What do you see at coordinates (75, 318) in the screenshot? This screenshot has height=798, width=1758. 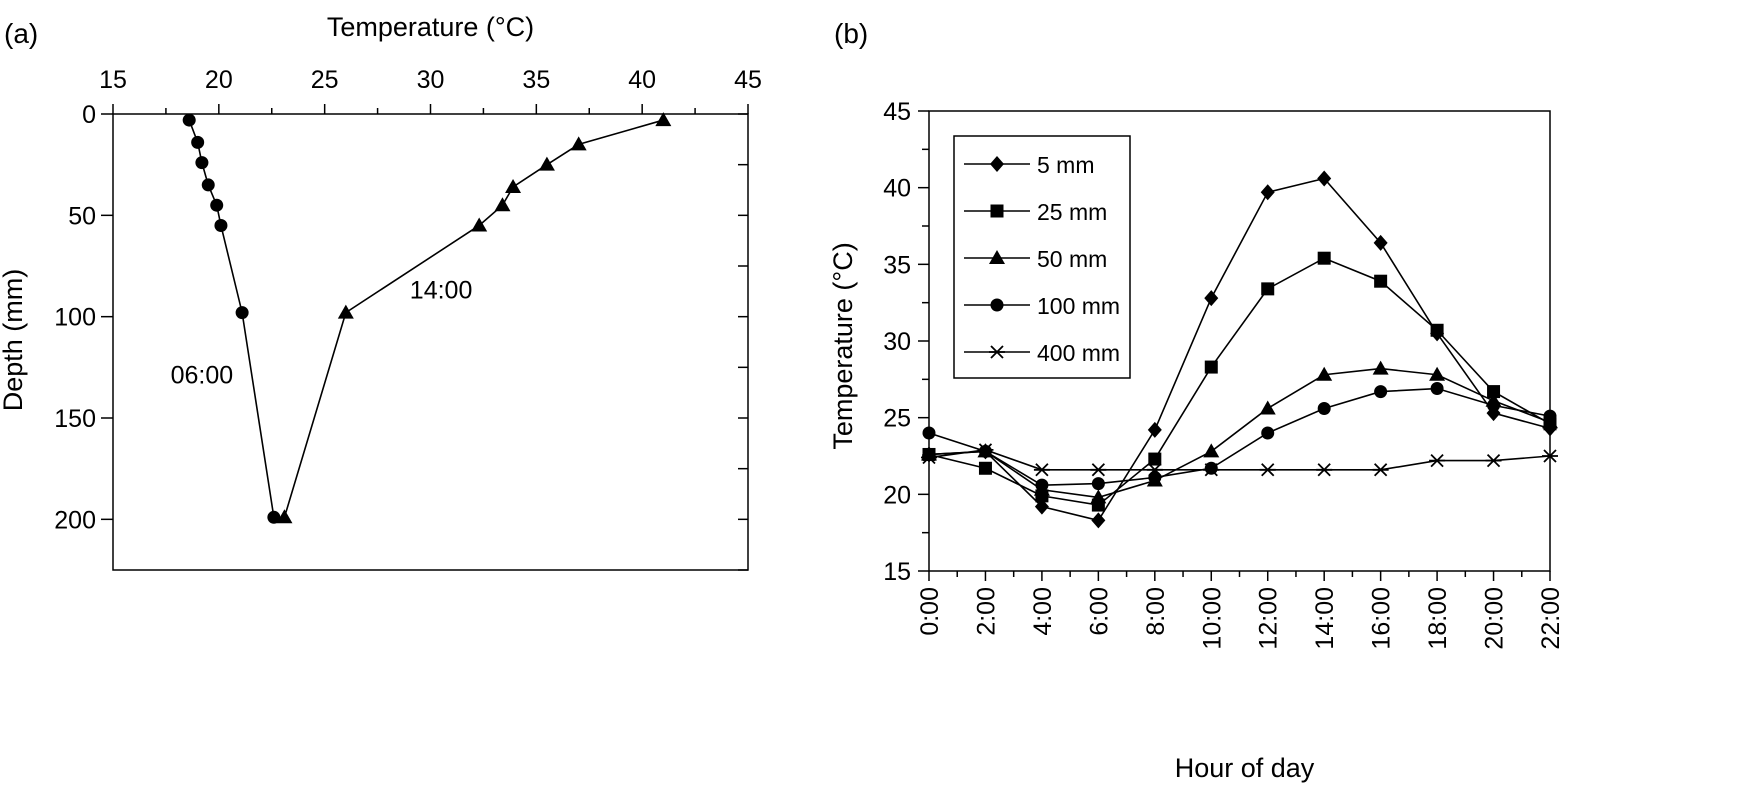 I see `panel-a-y-tick-label: 100` at bounding box center [75, 318].